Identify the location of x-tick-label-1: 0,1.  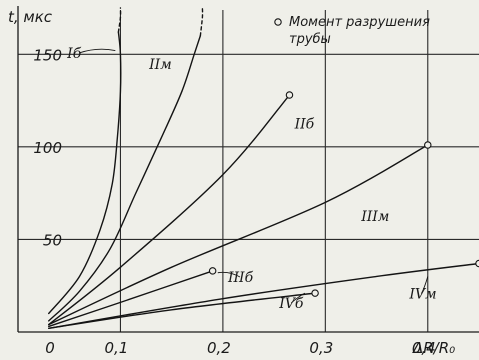
(117, 348).